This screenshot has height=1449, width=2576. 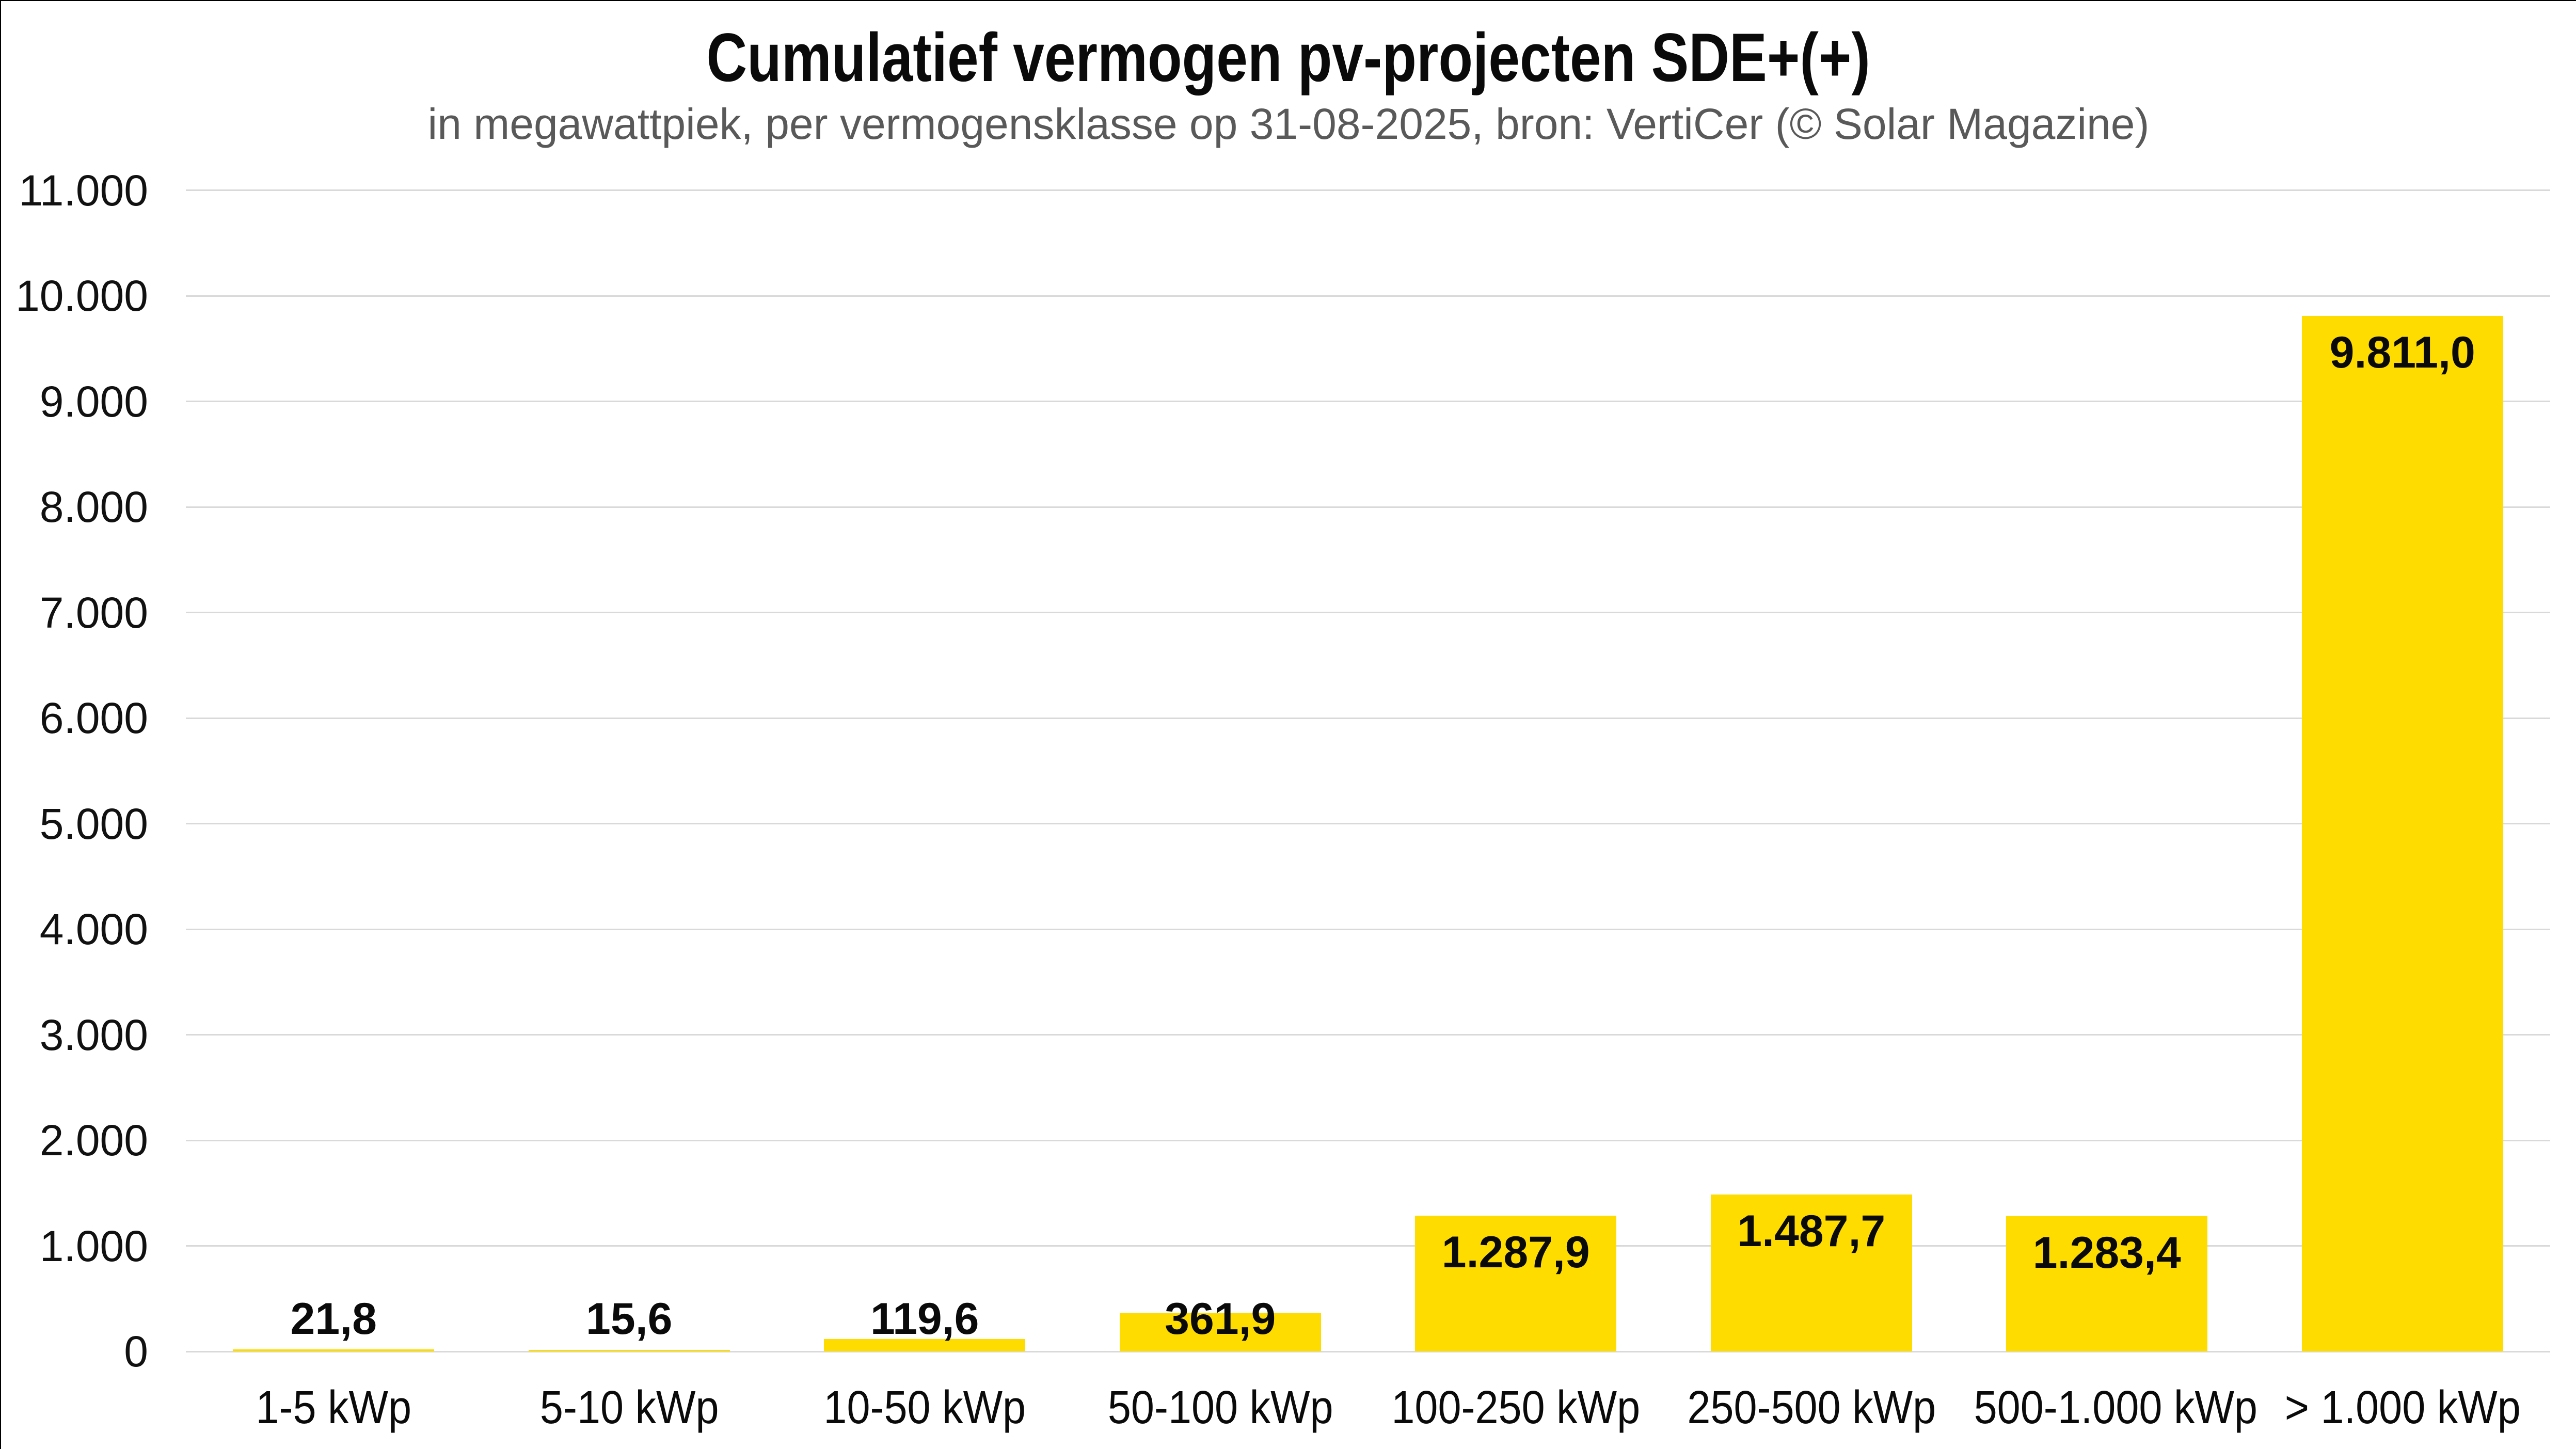 I want to click on bar-value-label: 1.287,9, so click(x=1515, y=1252).